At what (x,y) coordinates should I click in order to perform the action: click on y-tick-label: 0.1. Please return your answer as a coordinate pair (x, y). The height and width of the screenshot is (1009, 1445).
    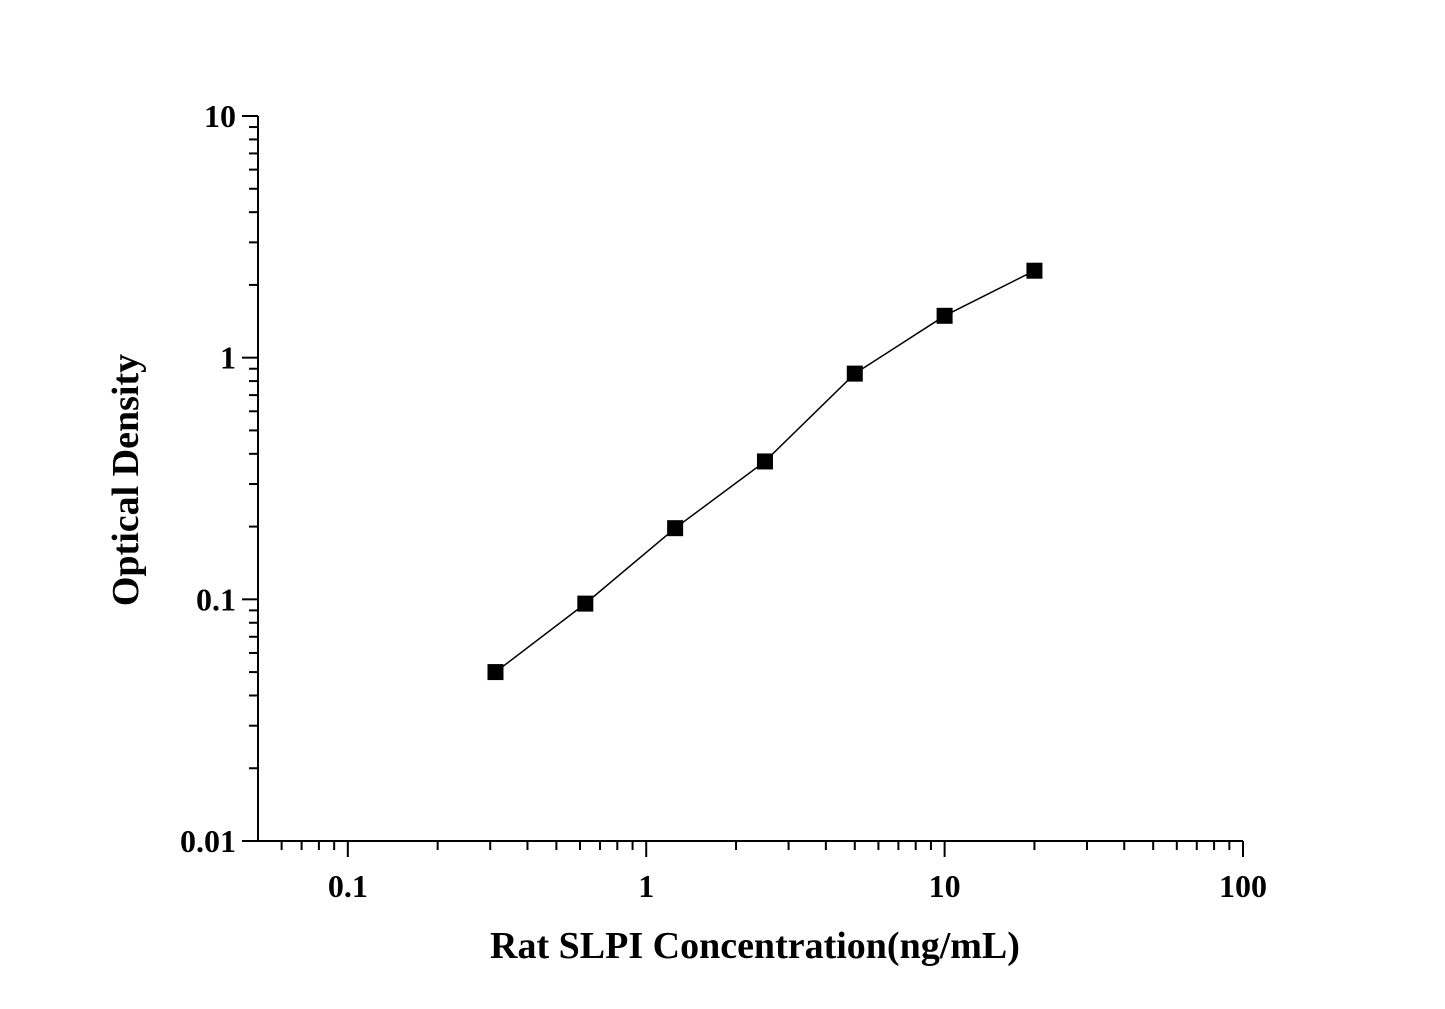
    Looking at the image, I should click on (216, 599).